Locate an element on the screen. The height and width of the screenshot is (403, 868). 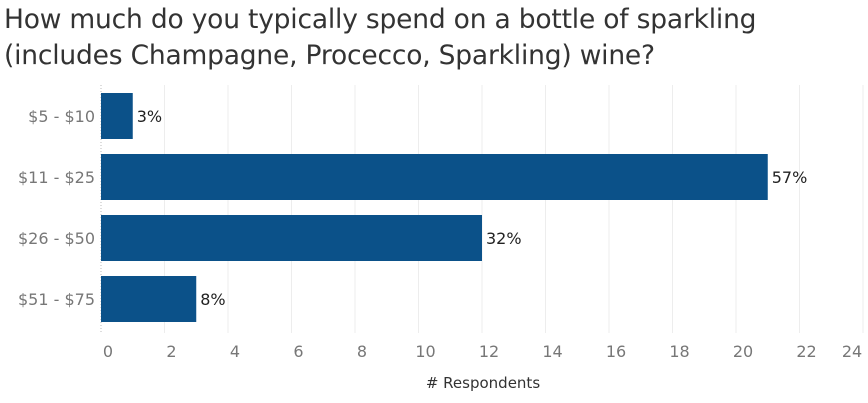
category-label: $51 - $75 is located at coordinates (56, 299).